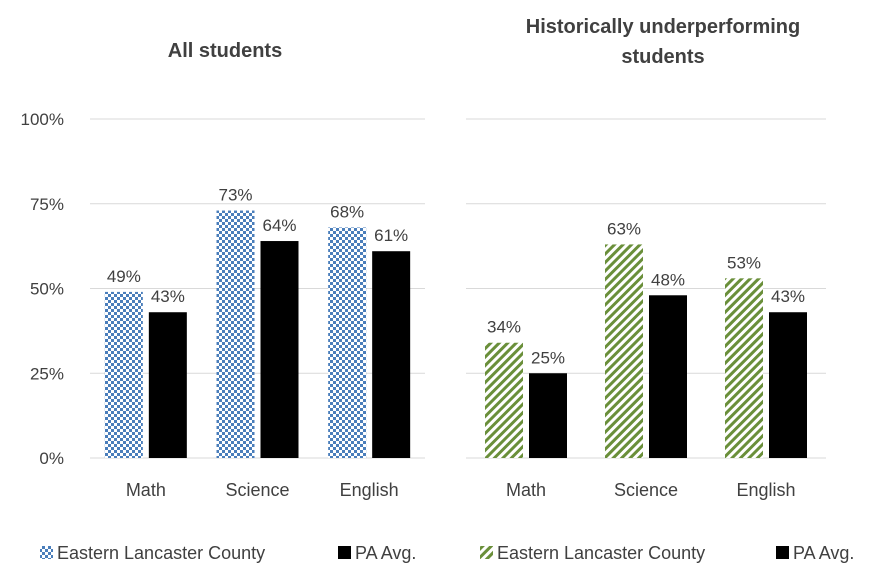  What do you see at coordinates (823, 553) in the screenshot?
I see `chart2-legend-label-pa: PA Avg.` at bounding box center [823, 553].